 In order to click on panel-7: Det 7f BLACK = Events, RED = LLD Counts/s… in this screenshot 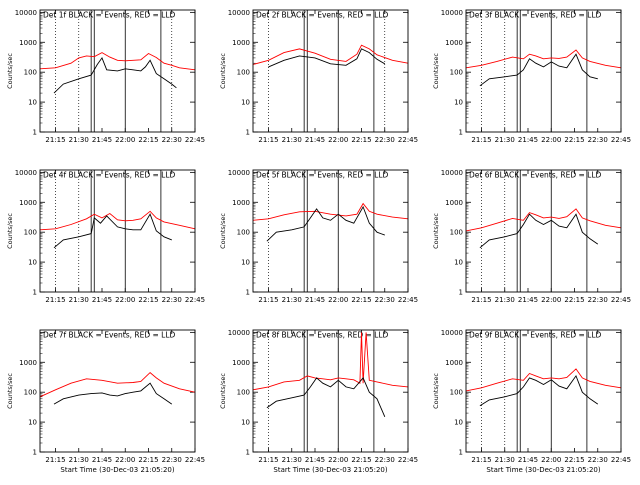, I will do `click(105, 401)`.